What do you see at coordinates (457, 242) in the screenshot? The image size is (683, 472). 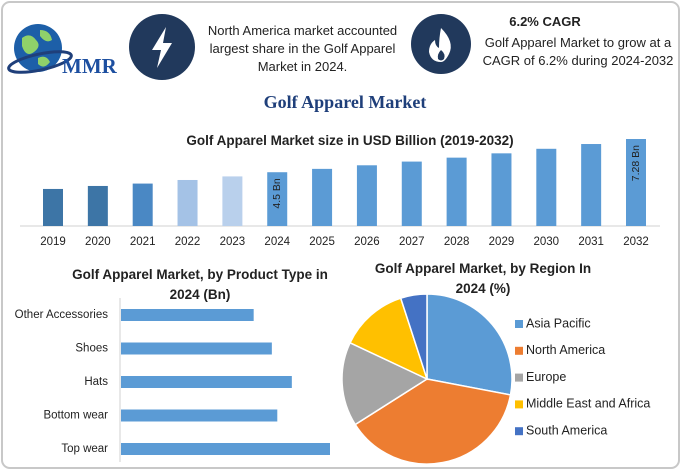 I see `x-tick-label: 2028` at bounding box center [457, 242].